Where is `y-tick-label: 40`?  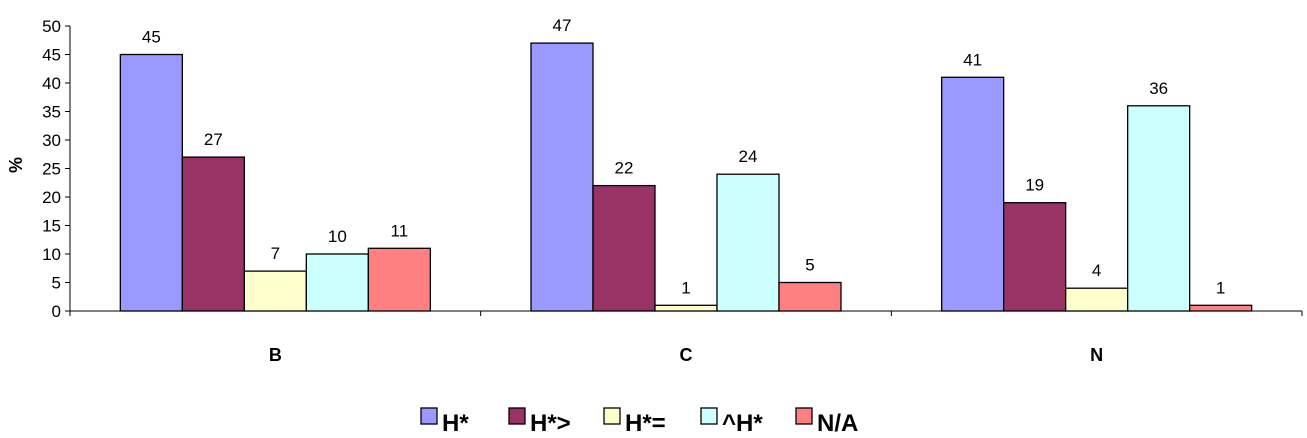 y-tick-label: 40 is located at coordinates (51, 83).